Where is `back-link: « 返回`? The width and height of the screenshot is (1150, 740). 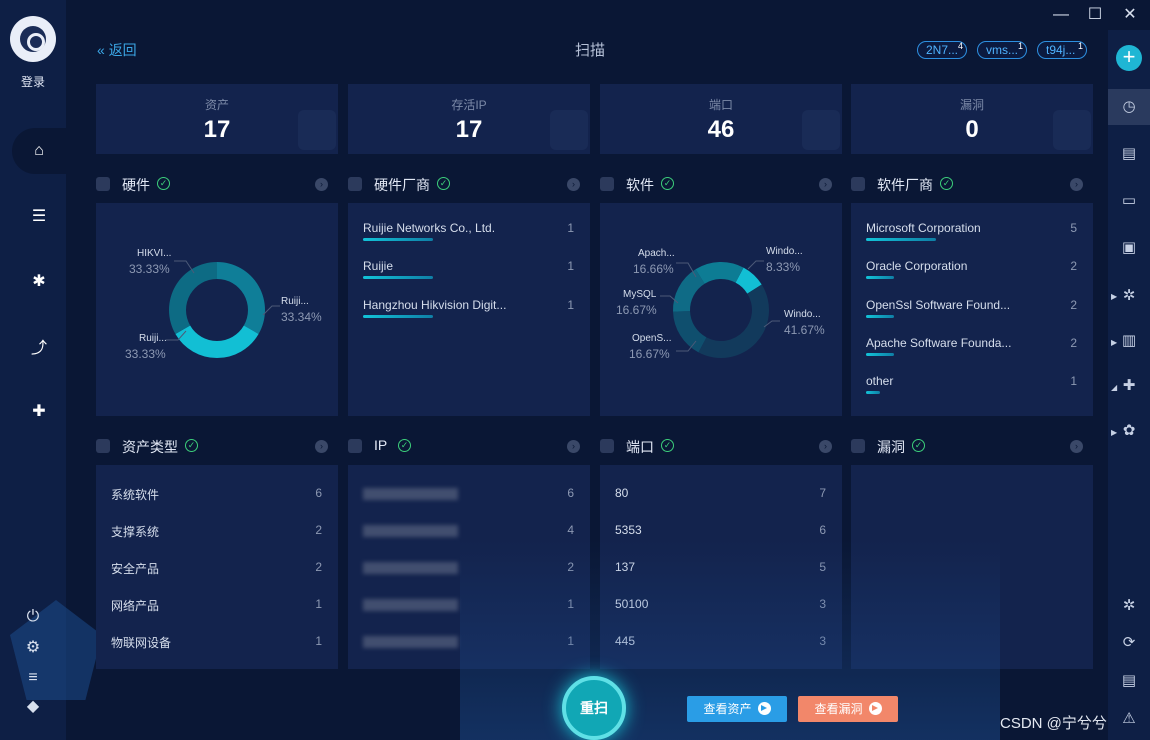 back-link: « 返回 is located at coordinates (117, 50).